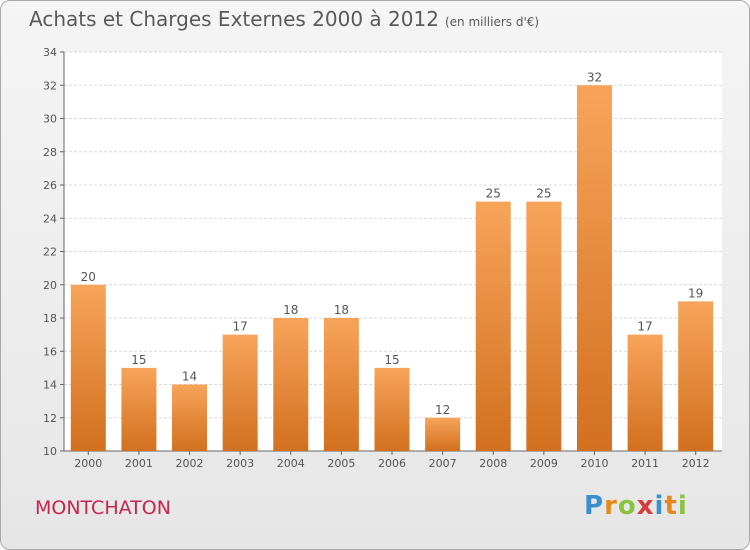 This screenshot has height=550, width=750. What do you see at coordinates (696, 463) in the screenshot?
I see `x-tick-label: 2012` at bounding box center [696, 463].